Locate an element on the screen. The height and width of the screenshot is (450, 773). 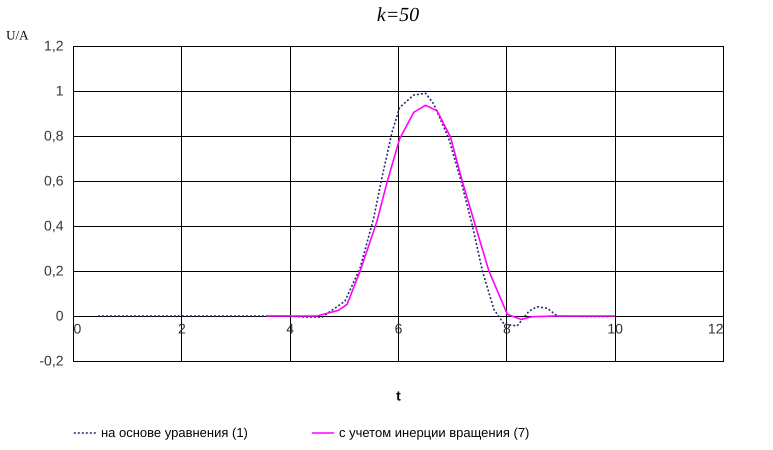
x-tick-label: 12 is located at coordinates (716, 328).